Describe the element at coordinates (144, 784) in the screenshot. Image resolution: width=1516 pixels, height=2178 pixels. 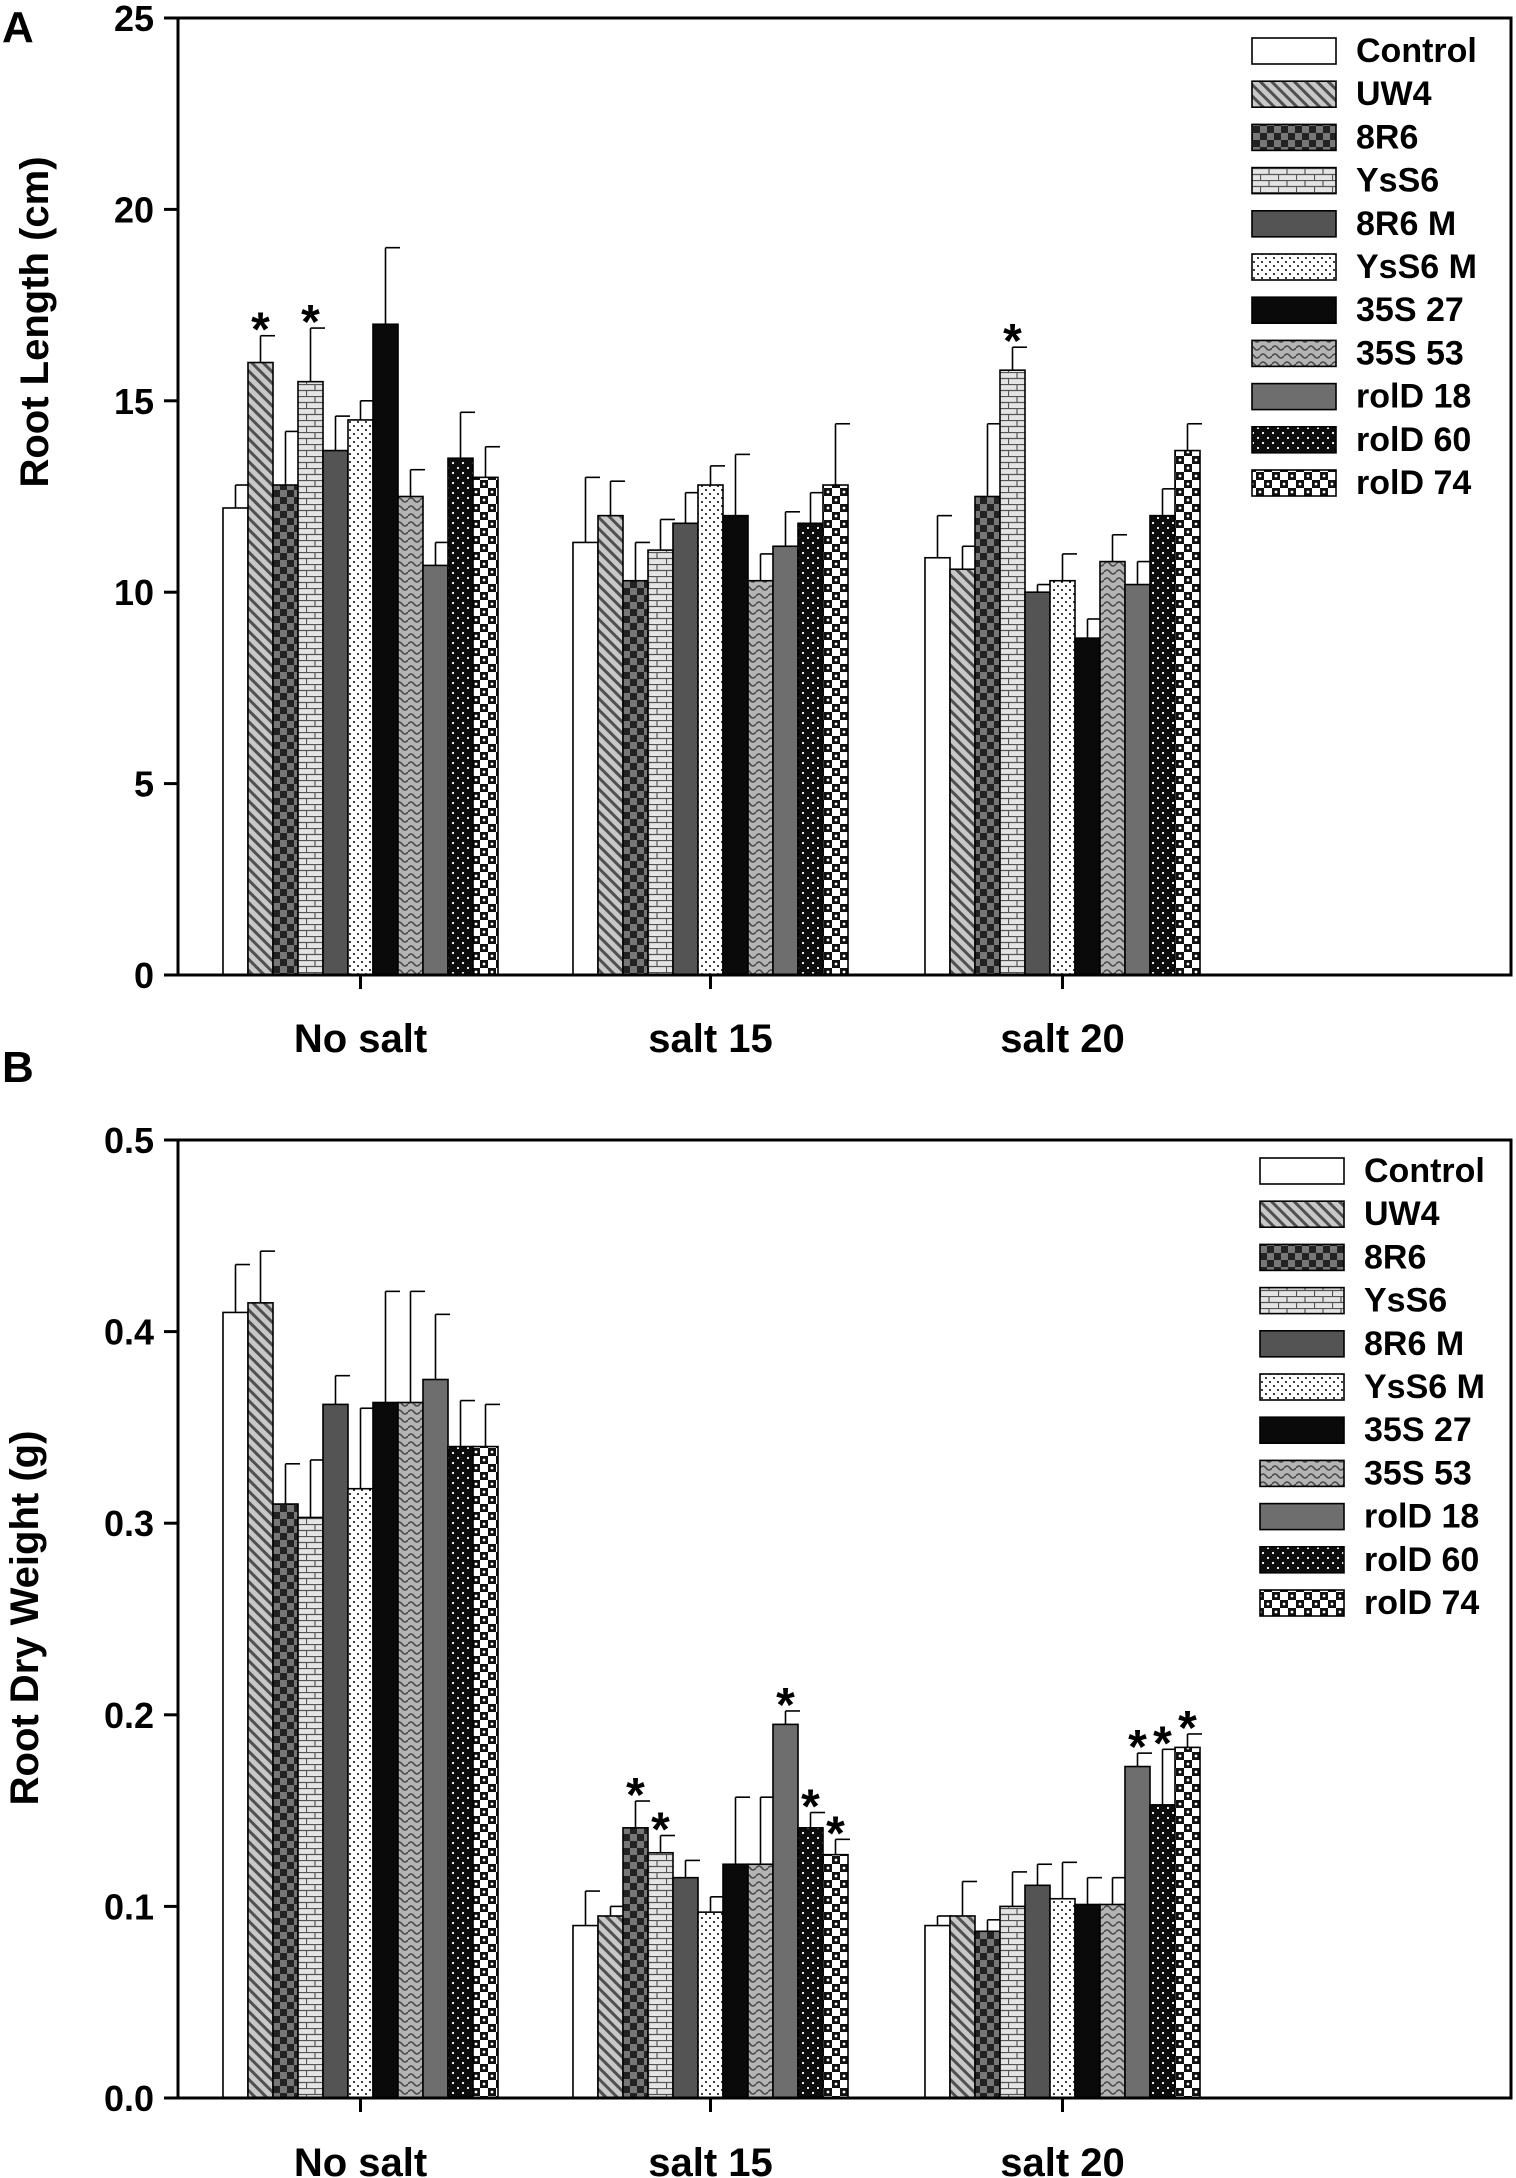
I see `y-tick-label: 5` at that location.